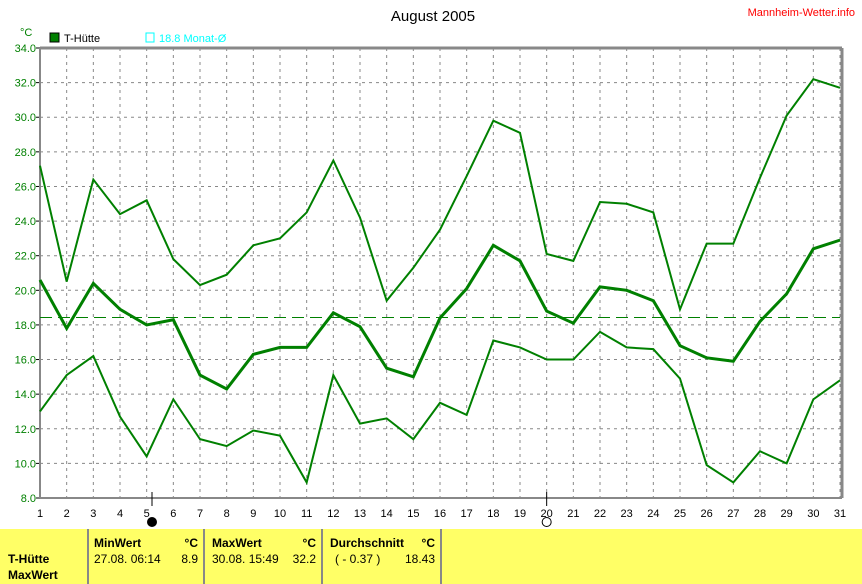 Image resolution: width=862 pixels, height=584 pixels. Describe the element at coordinates (413, 514) in the screenshot. I see `x-tick-label: 15` at that location.